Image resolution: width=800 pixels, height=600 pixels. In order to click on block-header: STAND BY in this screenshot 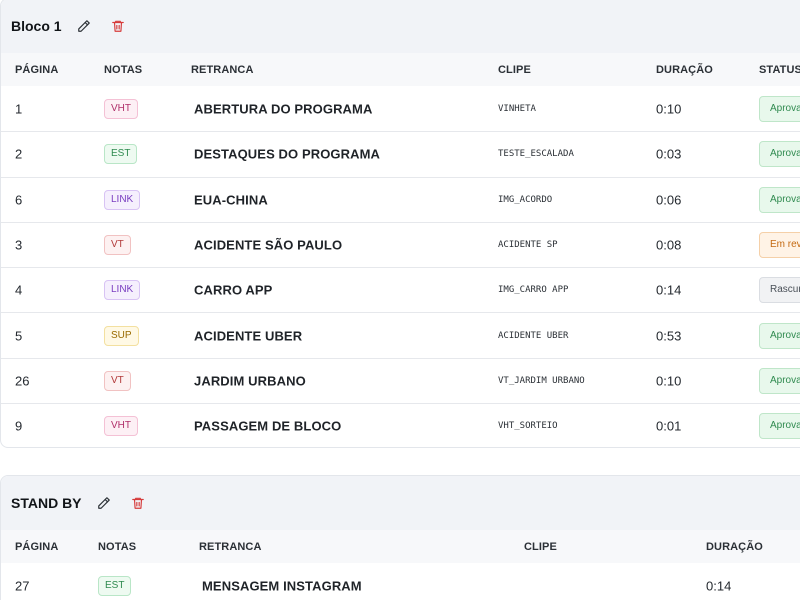, I will do `click(400, 503)`.